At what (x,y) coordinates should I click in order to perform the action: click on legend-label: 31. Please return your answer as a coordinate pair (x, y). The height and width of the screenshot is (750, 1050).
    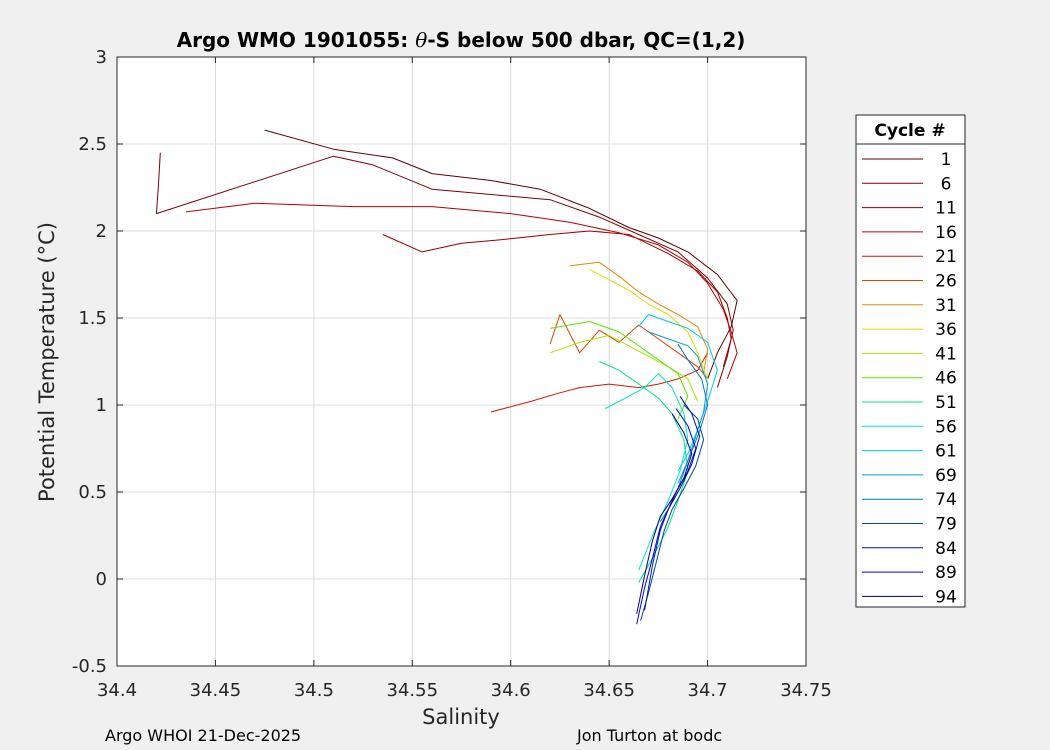
    Looking at the image, I should click on (946, 306).